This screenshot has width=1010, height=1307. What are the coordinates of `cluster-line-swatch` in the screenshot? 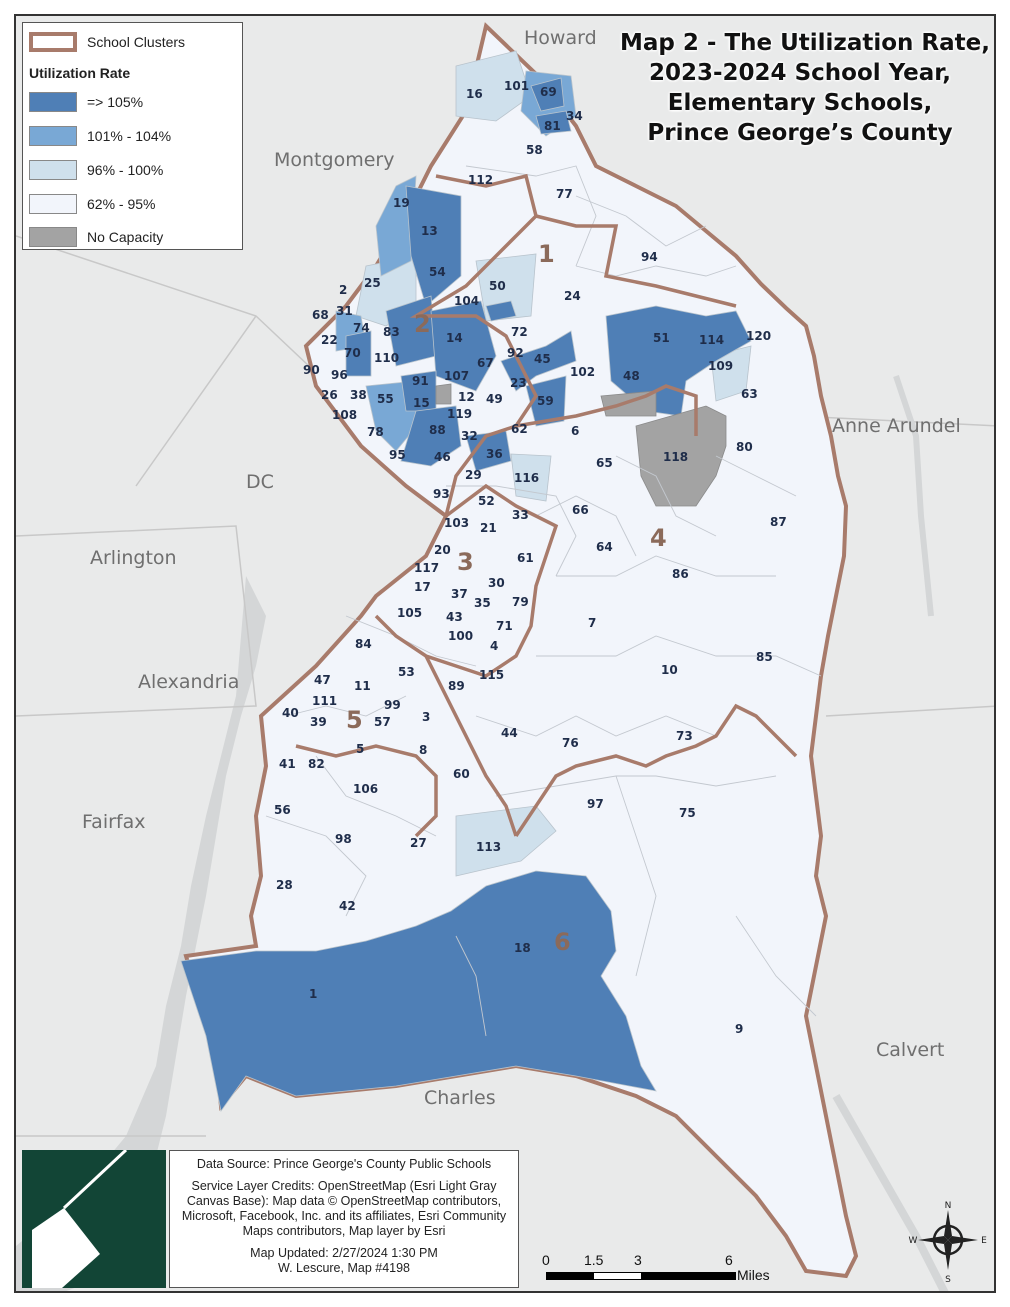 It's located at (53, 42).